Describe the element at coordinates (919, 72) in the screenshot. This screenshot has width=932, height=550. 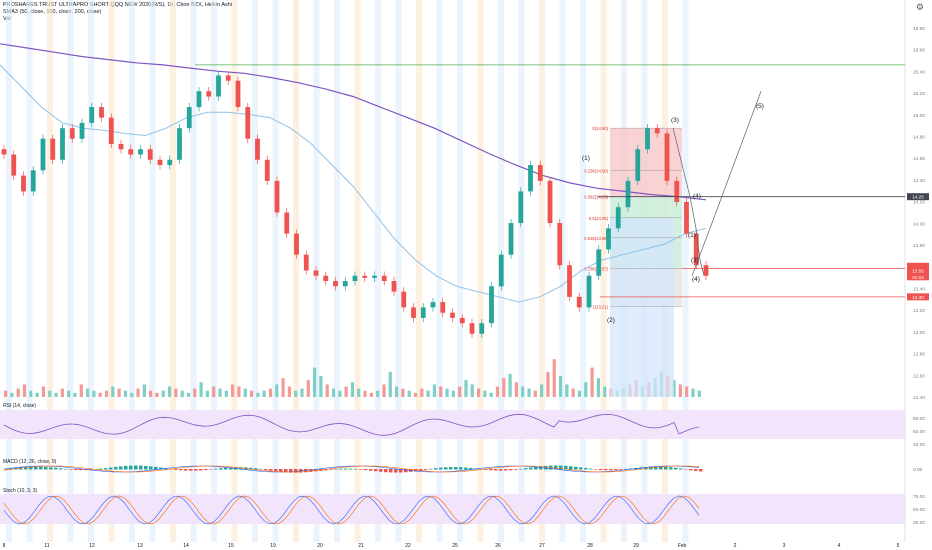
I see `price-tick: 15.40` at that location.